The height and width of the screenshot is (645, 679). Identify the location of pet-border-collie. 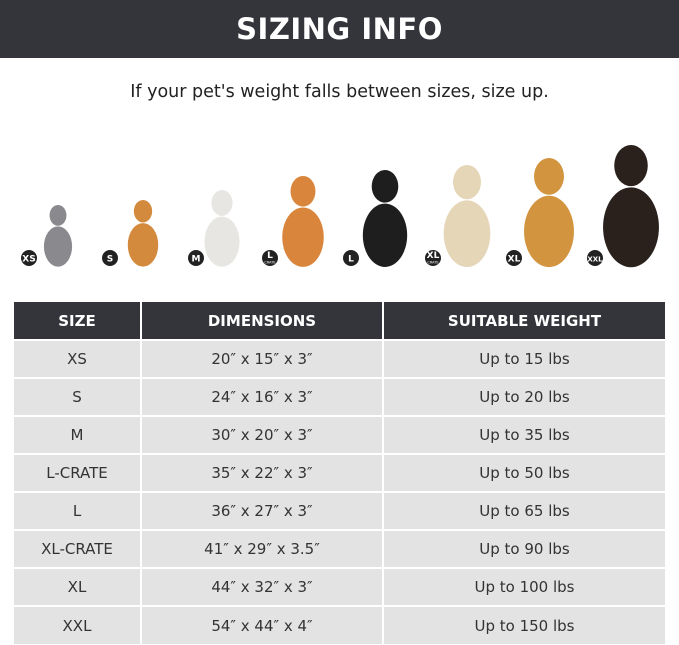
(385, 218).